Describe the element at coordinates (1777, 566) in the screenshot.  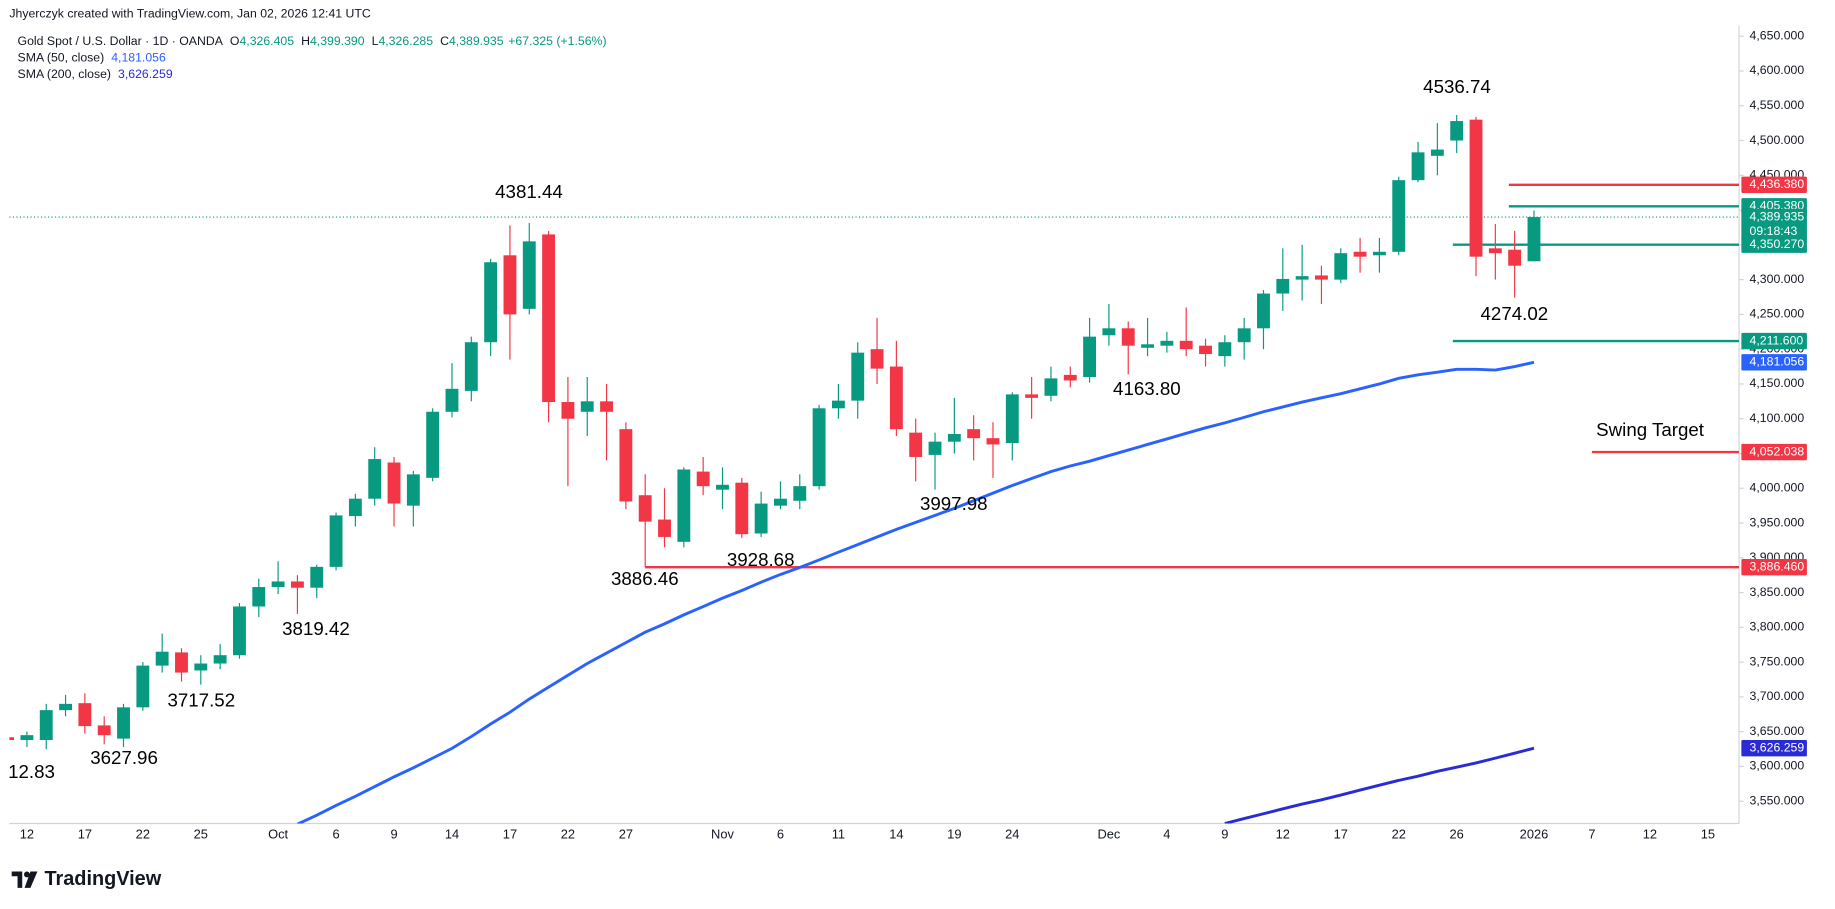
I see `level-badge: 3,886.460` at that location.